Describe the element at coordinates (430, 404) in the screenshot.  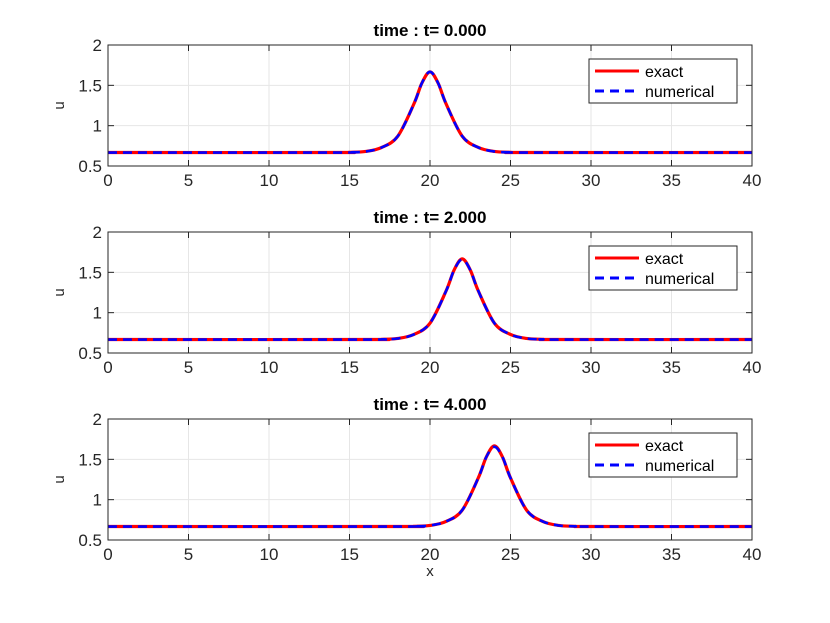
I see `chart-title: time : t= 4.000` at that location.